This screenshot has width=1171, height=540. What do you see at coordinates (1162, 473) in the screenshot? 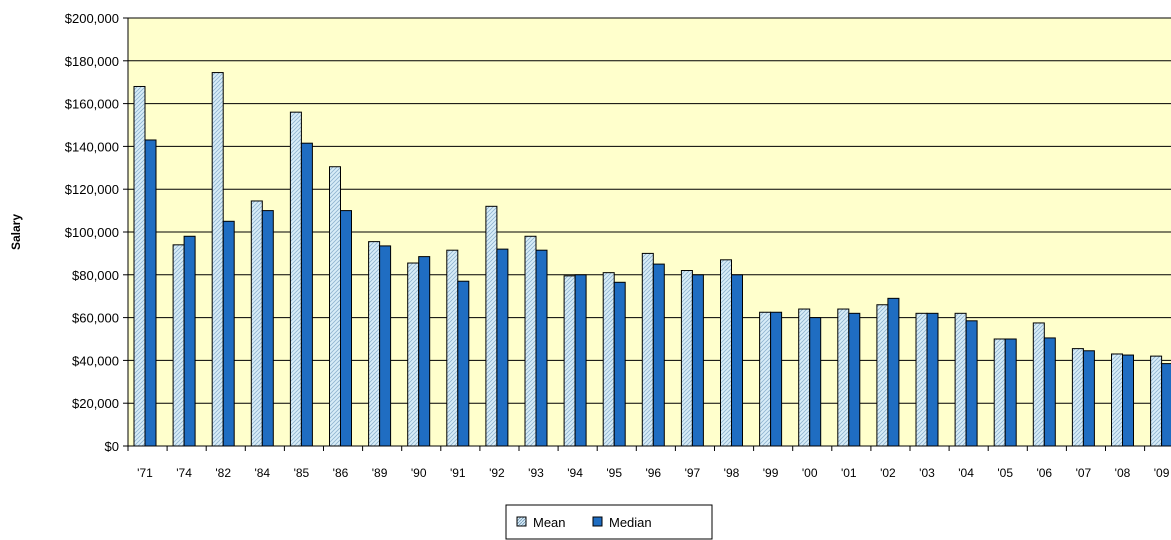
I see `x-tick-label: '09` at bounding box center [1162, 473].